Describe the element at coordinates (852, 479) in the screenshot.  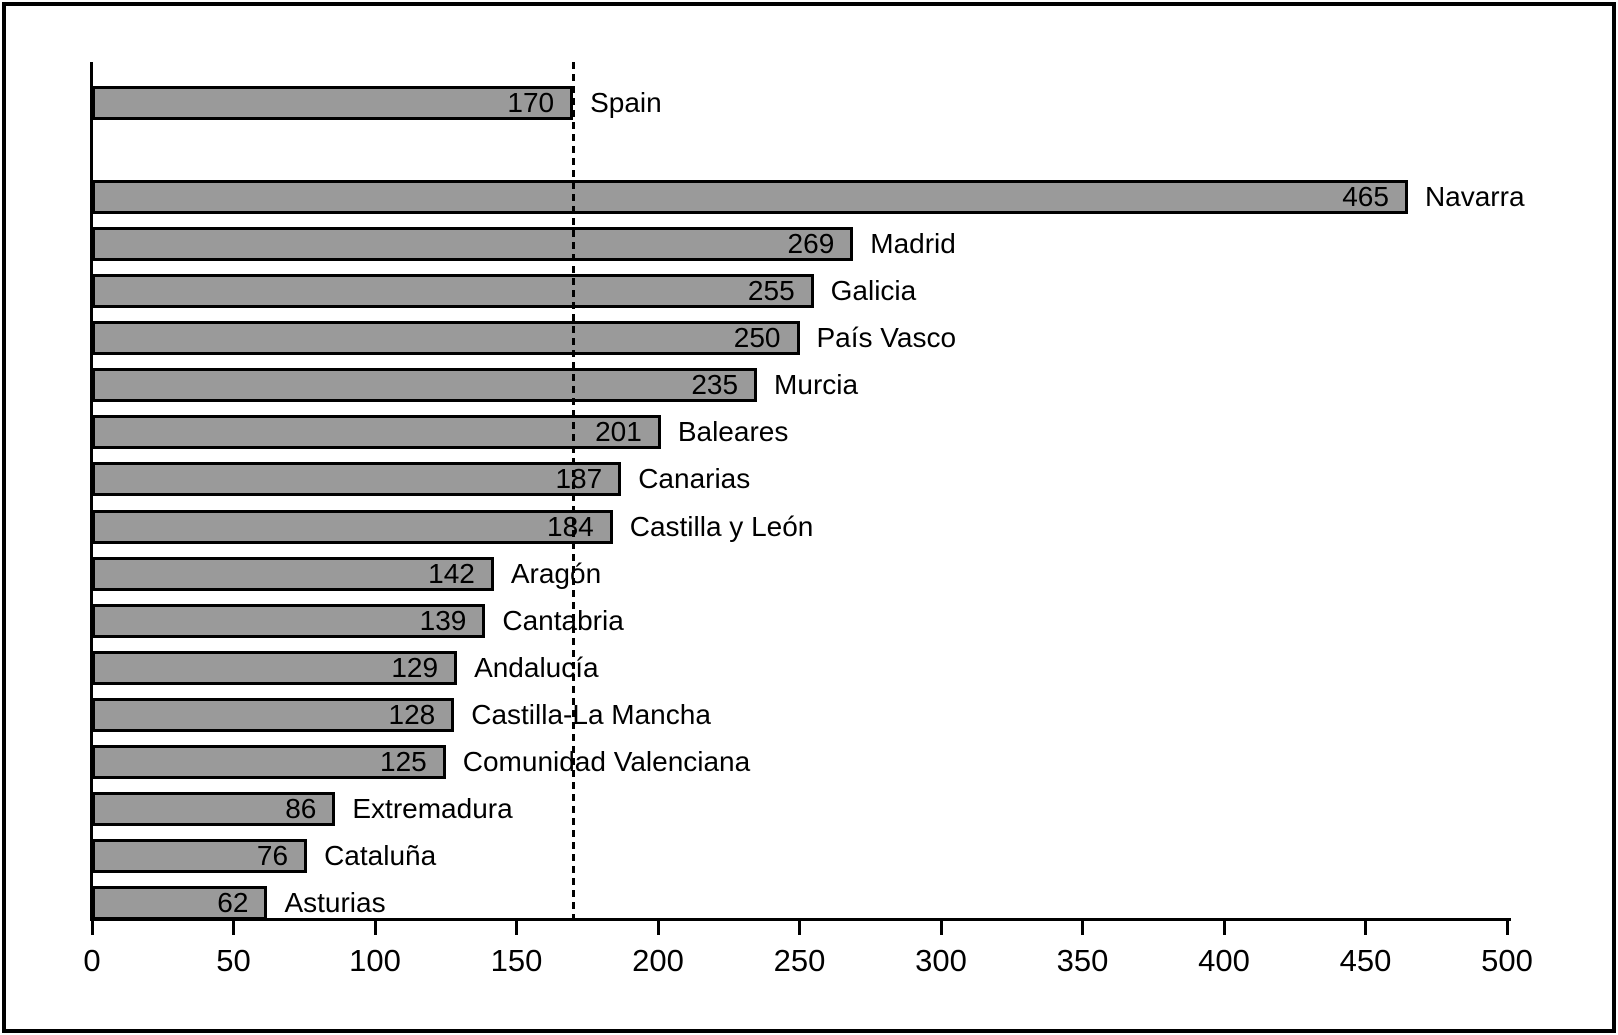
I see `bar-row-canarias: 187 Canarias` at that location.